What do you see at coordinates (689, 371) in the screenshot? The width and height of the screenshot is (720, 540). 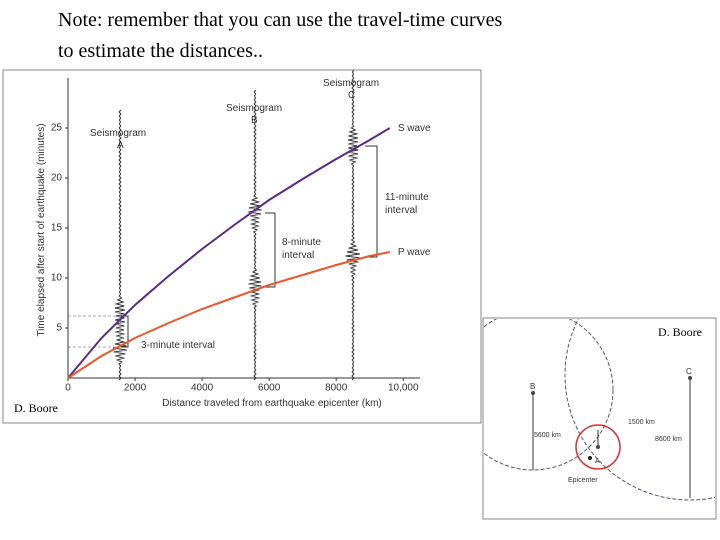 I see `diagram-label: C` at bounding box center [689, 371].